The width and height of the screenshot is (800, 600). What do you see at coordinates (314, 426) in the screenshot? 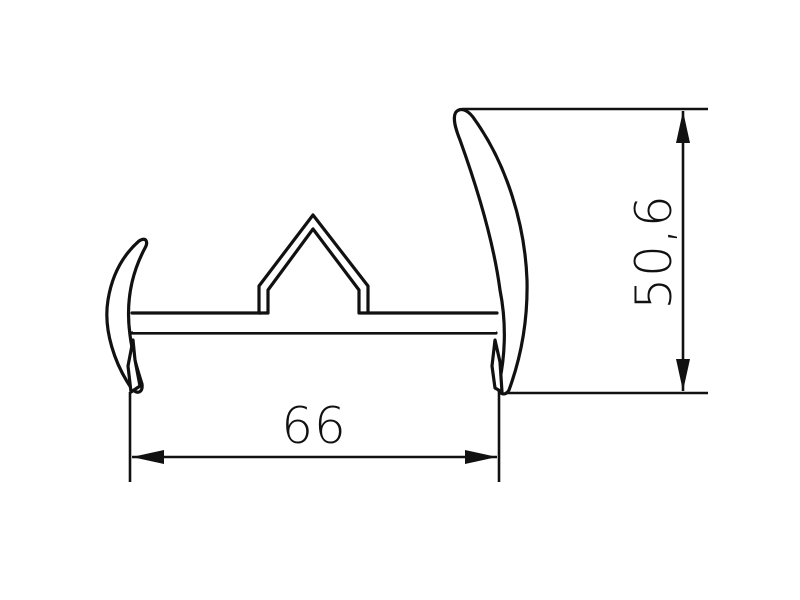
I see `width-label: 66` at bounding box center [314, 426].